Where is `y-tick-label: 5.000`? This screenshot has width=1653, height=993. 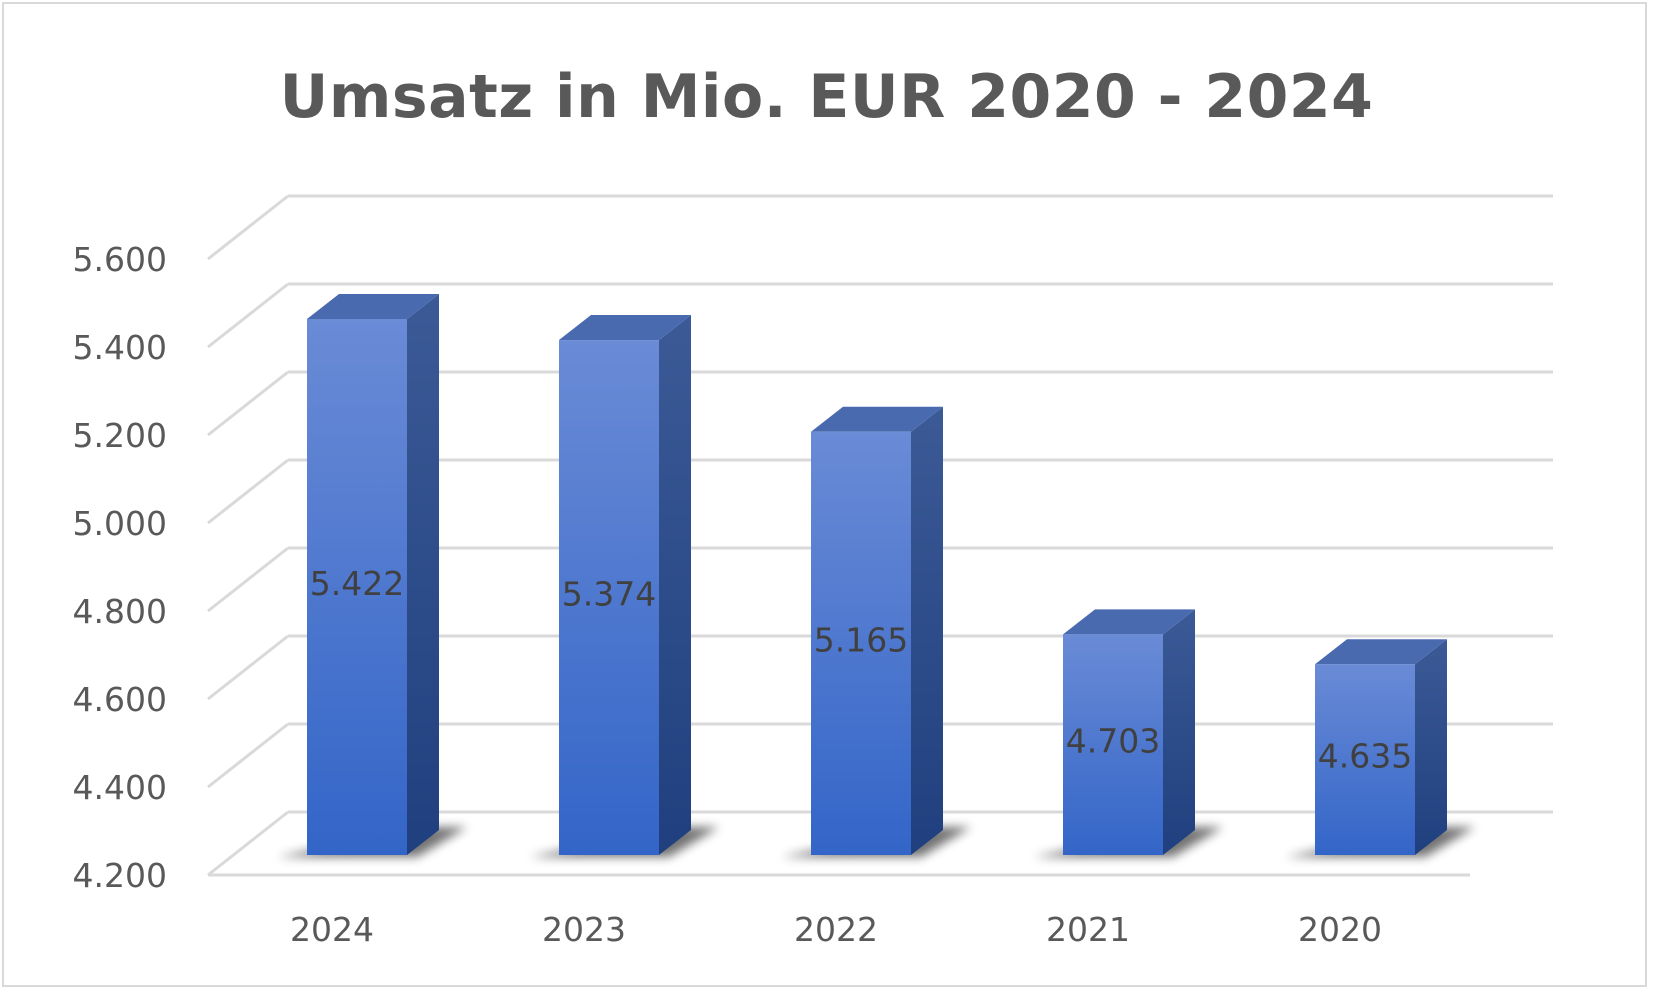
y-tick-label: 5.000 is located at coordinates (120, 523).